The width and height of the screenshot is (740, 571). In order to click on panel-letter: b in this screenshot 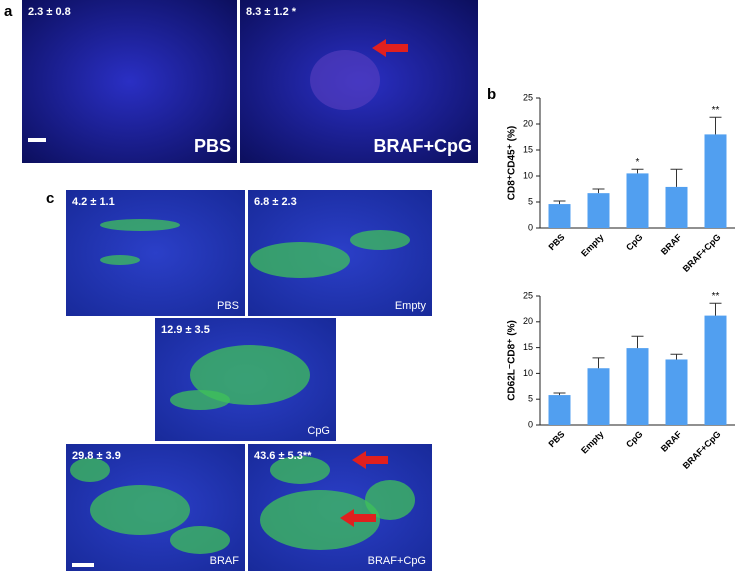, I will do `click(491, 94)`.